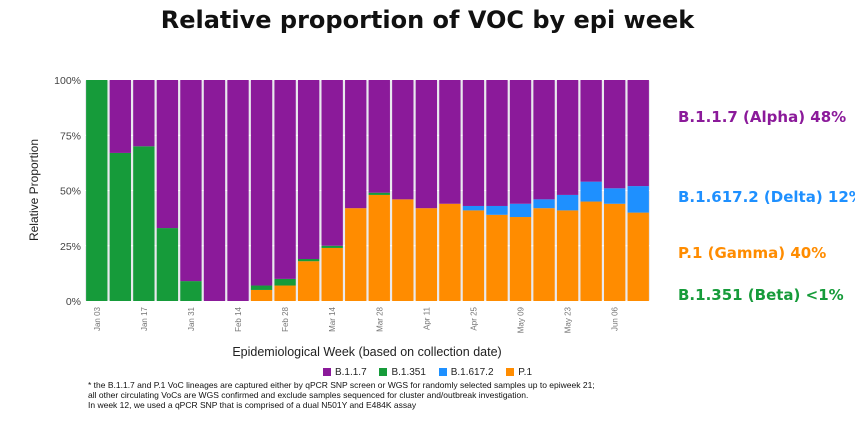  Describe the element at coordinates (67, 81) in the screenshot. I see `y-tick-label: 100%` at that location.